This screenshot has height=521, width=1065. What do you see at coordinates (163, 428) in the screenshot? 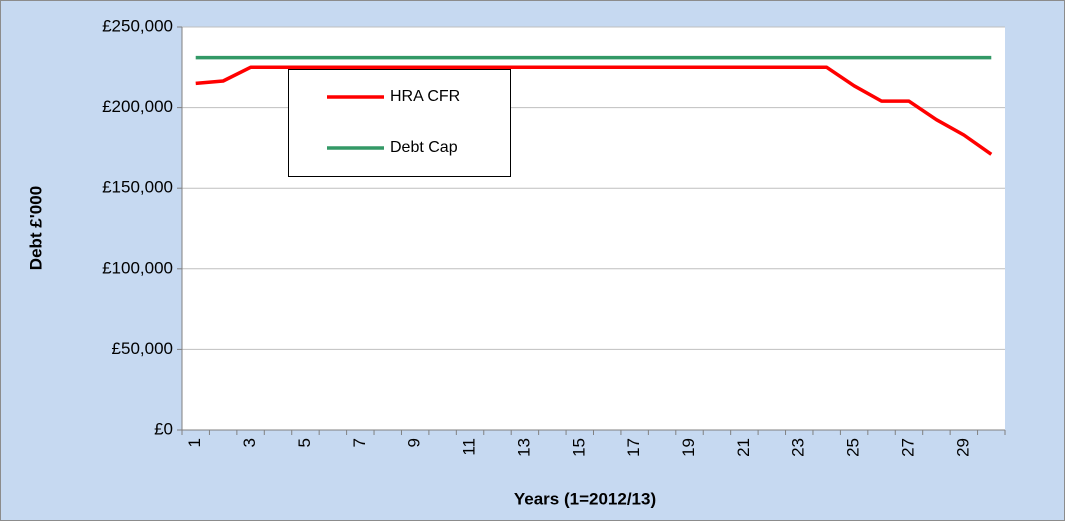
I see `y-tick-label: £0` at bounding box center [163, 428].